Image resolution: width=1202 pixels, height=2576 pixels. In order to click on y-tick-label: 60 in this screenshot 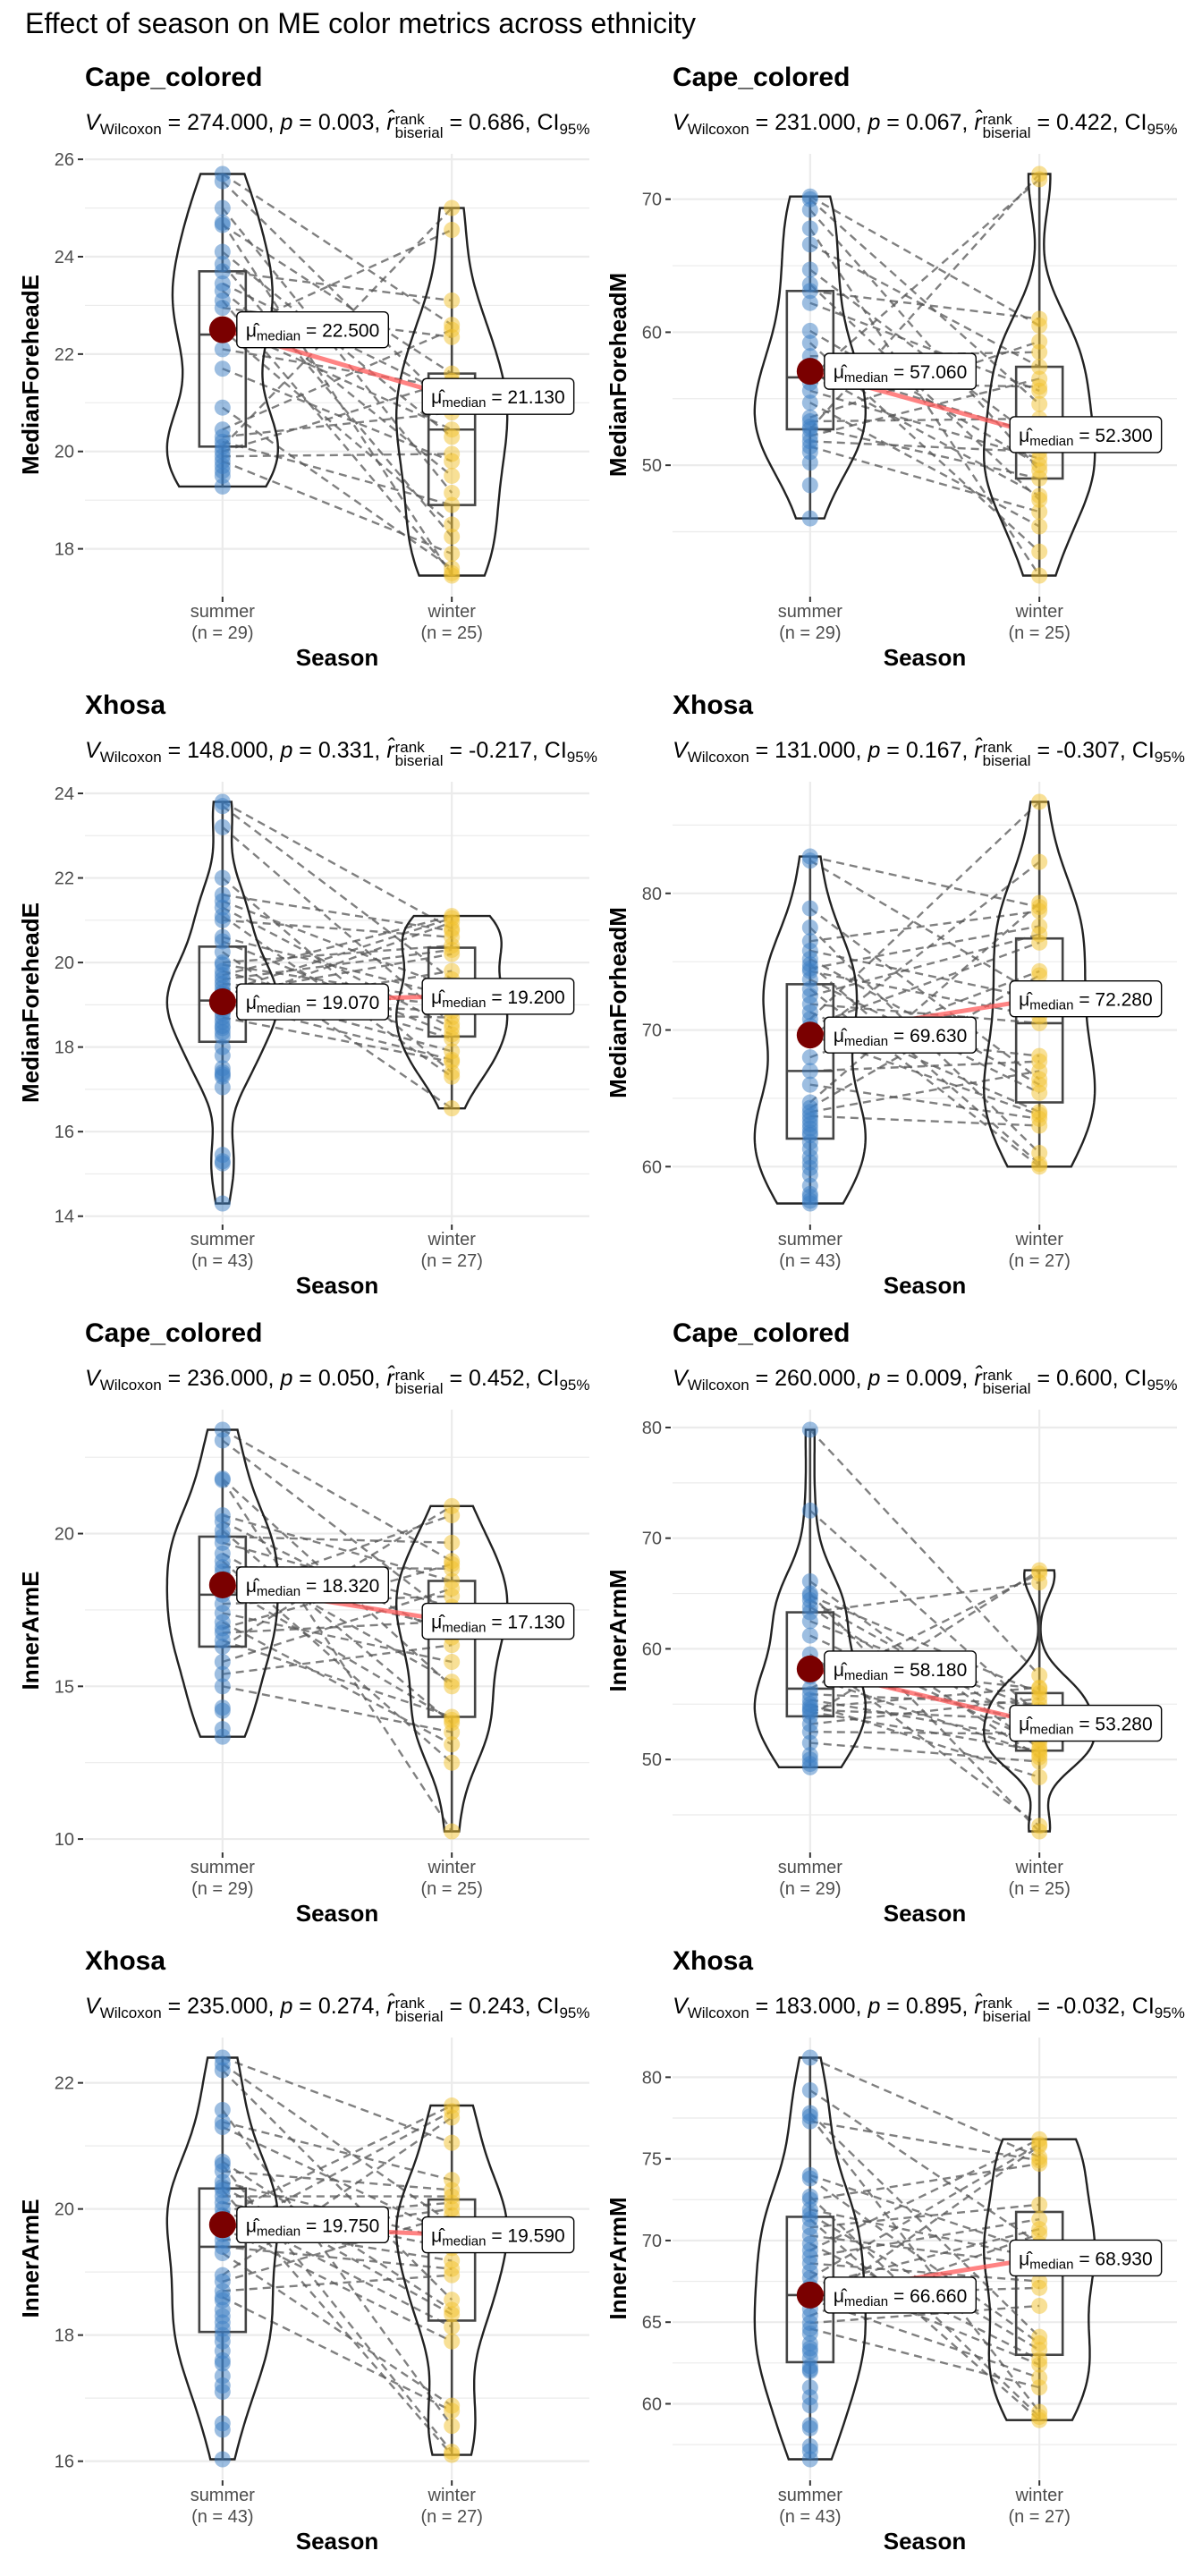, I will do `click(652, 1649)`.